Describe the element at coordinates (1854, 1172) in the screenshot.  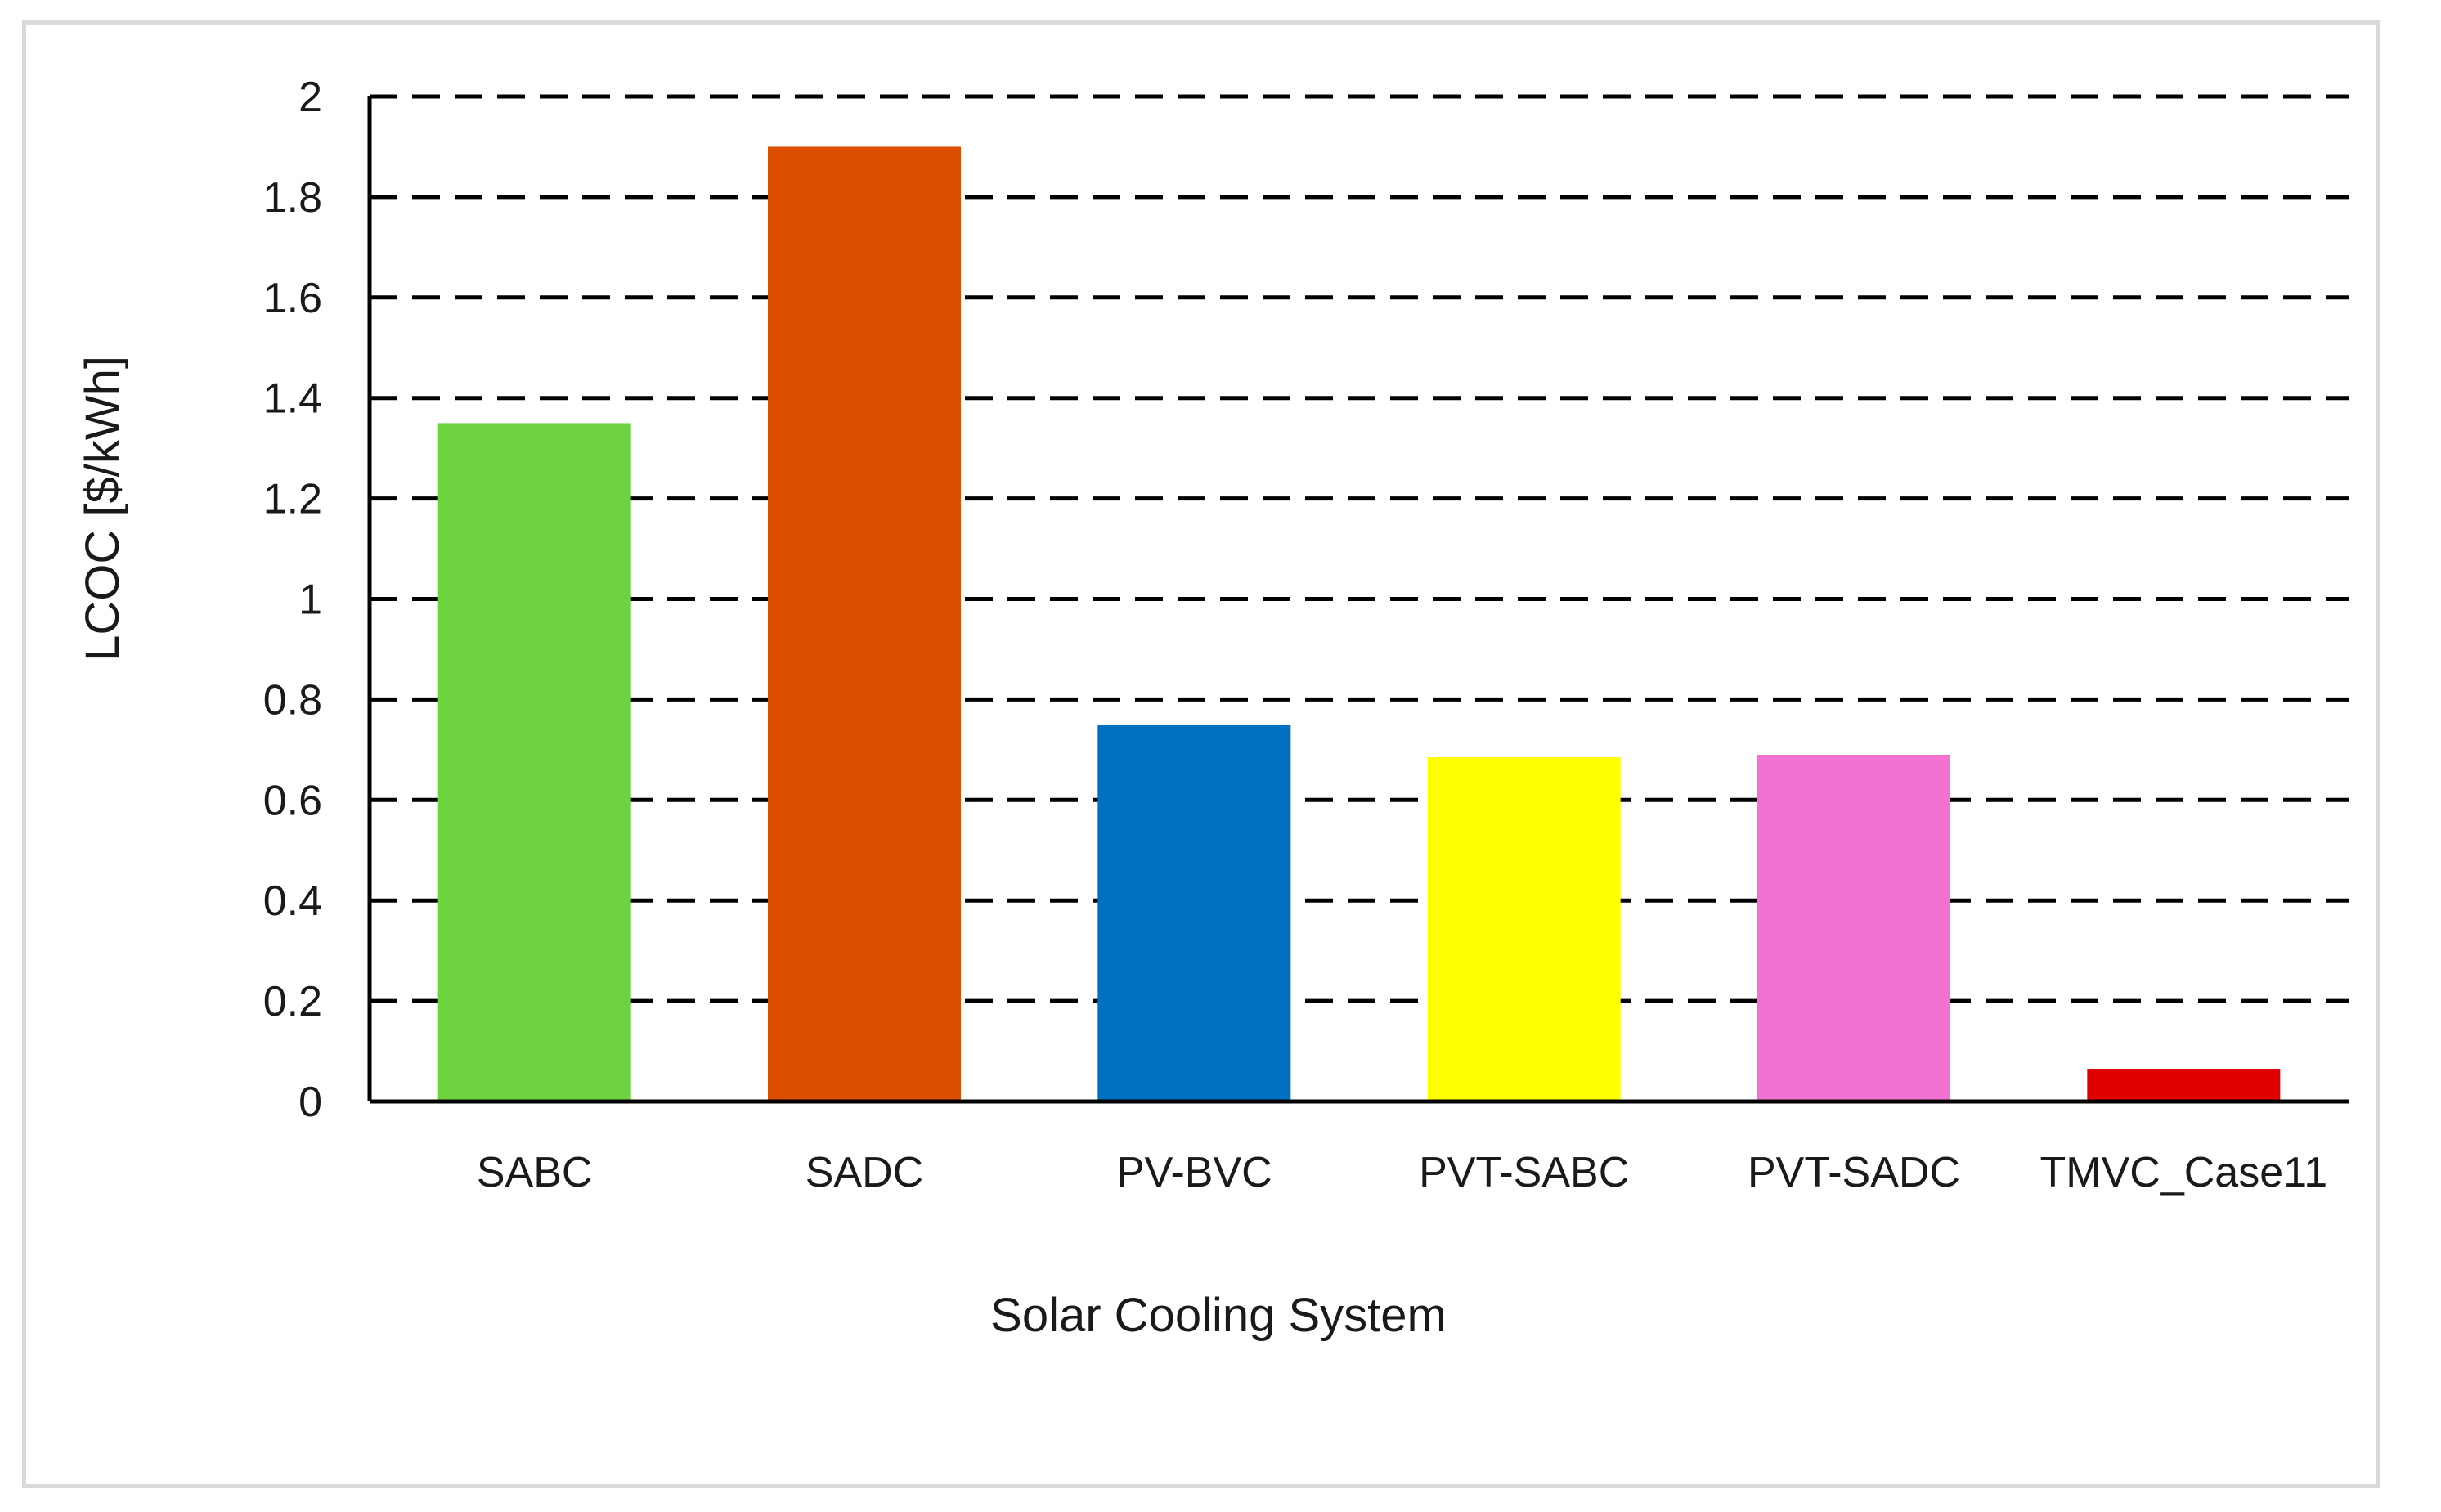
I see `x-tick-label: PVT-SADC` at that location.